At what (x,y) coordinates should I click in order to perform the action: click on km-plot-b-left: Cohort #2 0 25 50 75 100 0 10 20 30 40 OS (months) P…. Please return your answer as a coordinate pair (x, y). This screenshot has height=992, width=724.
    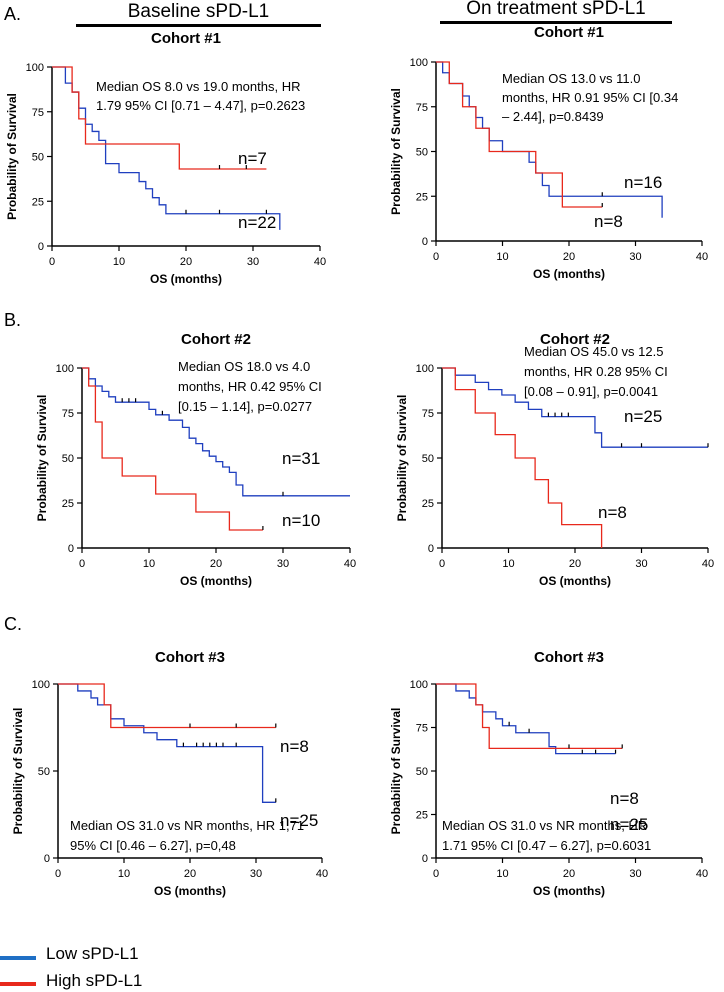
    Looking at the image, I should click on (195, 459).